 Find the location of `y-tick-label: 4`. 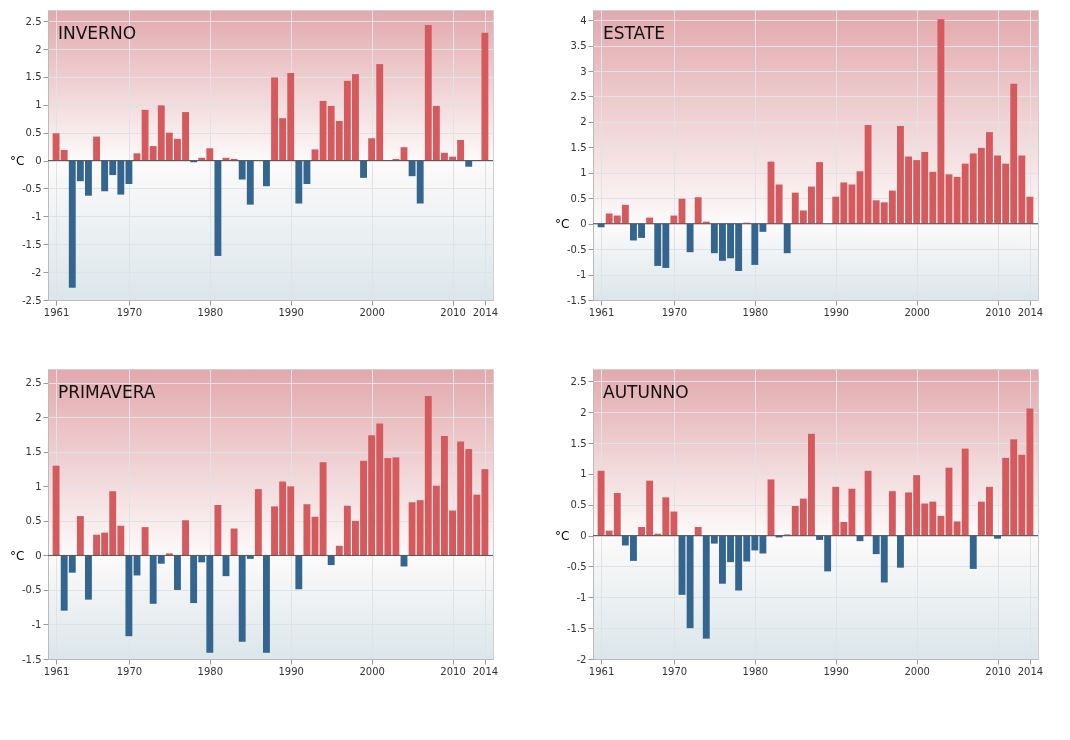

y-tick-label: 4 is located at coordinates (583, 20).